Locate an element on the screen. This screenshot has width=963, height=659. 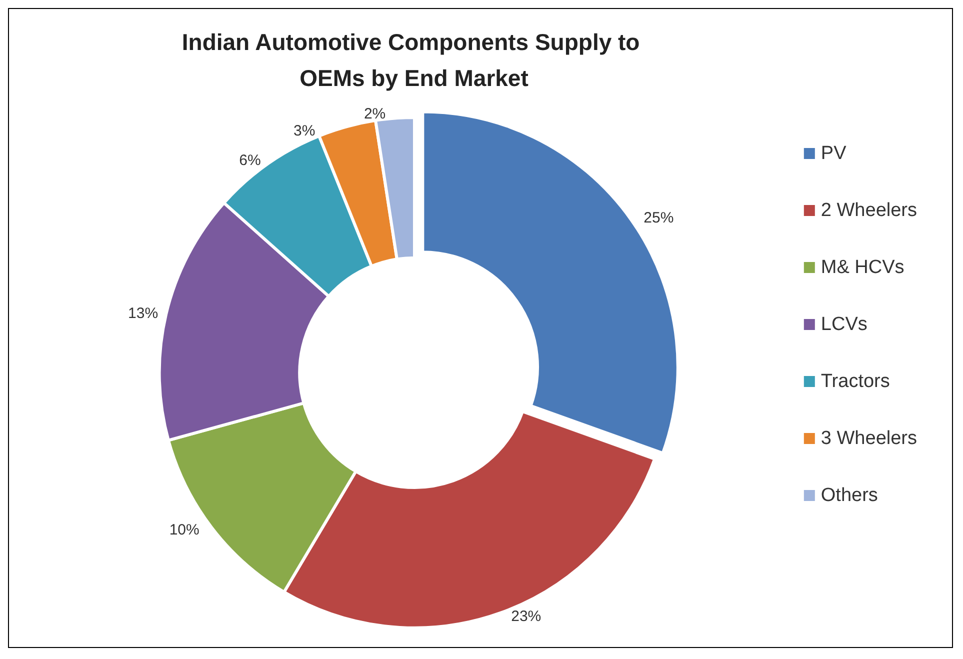
legend-label: Tractors is located at coordinates (855, 381).